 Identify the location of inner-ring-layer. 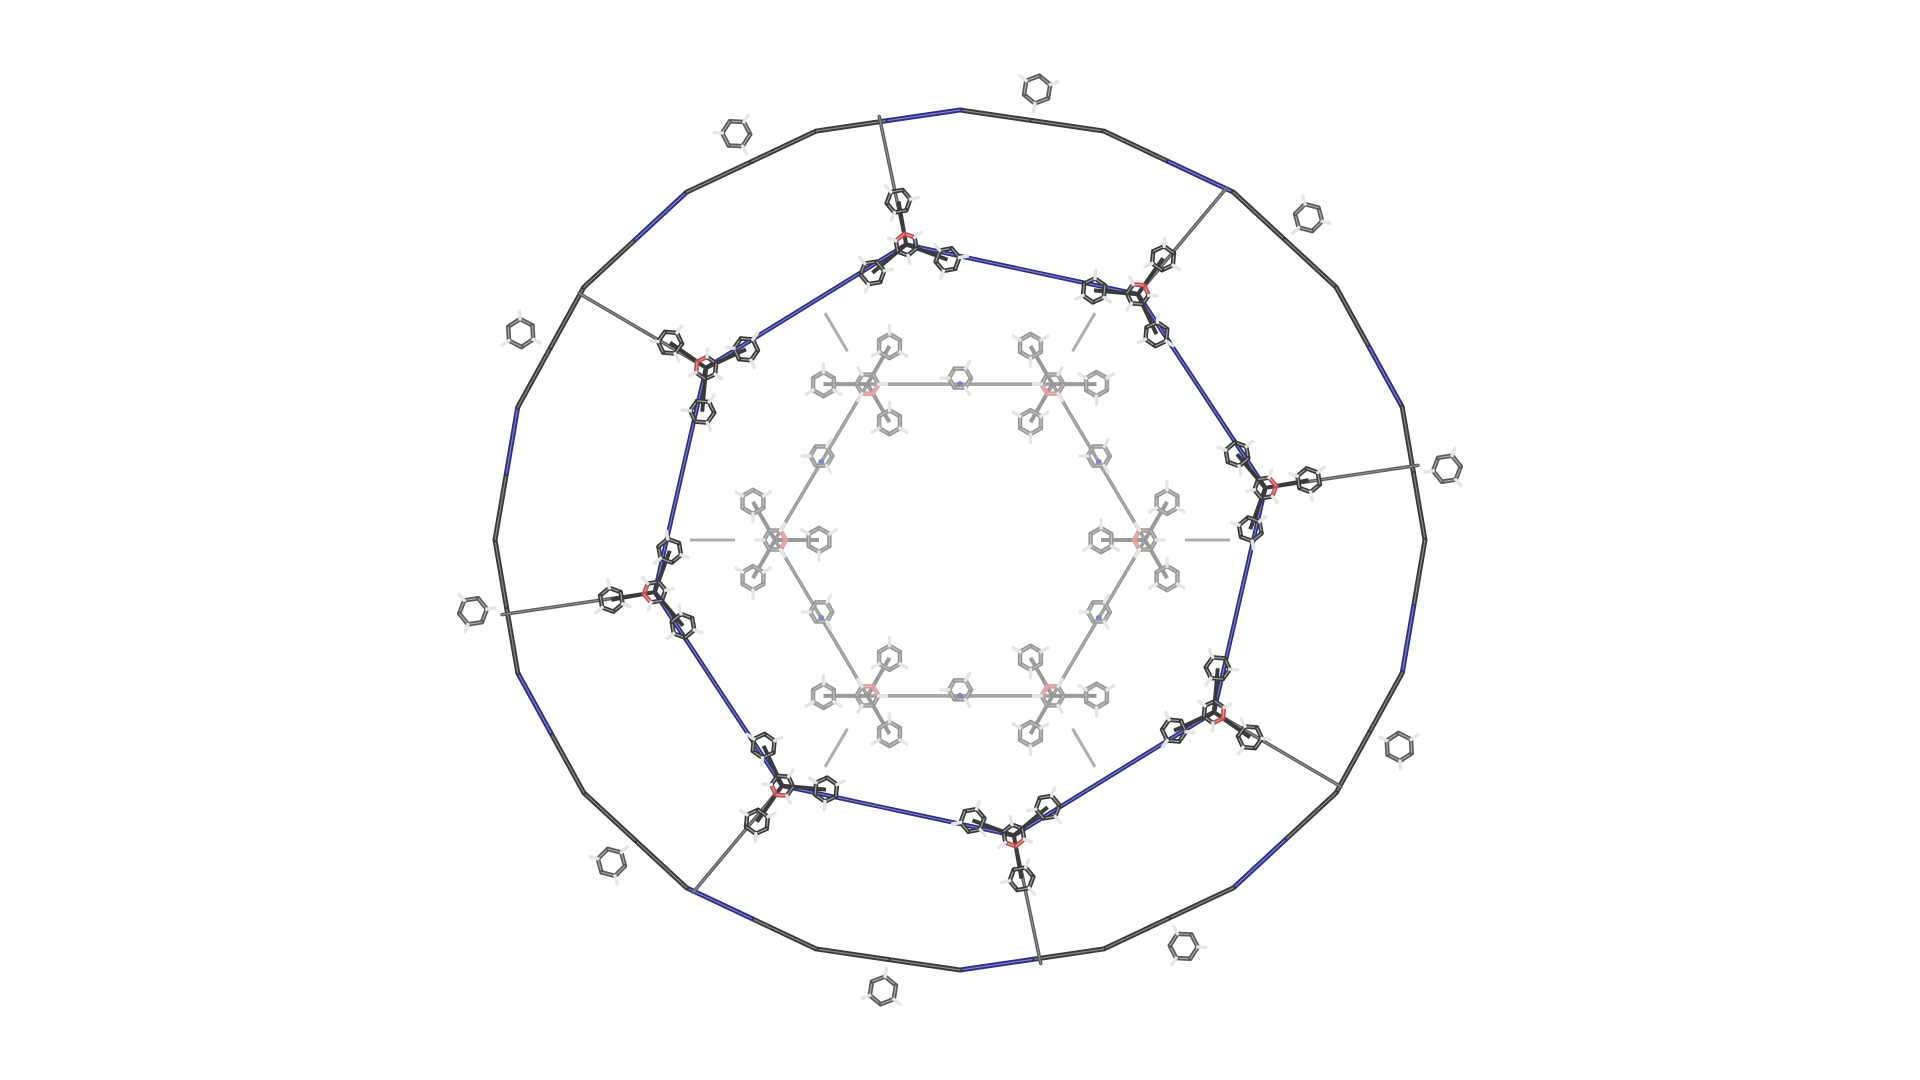
(960, 540).